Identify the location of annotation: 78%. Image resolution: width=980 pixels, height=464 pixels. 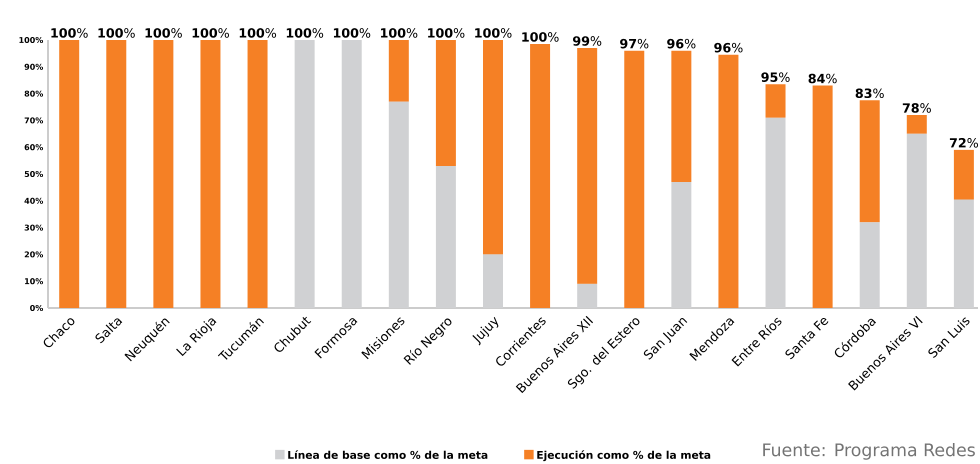
(916, 108).